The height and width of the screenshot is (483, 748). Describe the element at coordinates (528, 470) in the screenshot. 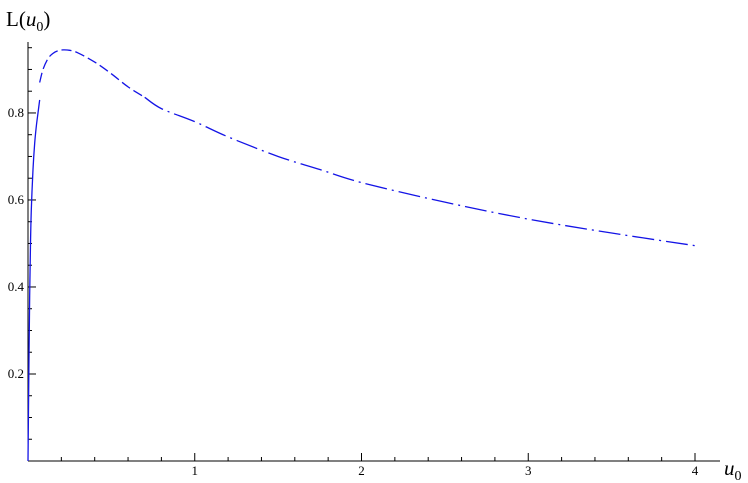

I see `x-tick-label: 3` at that location.